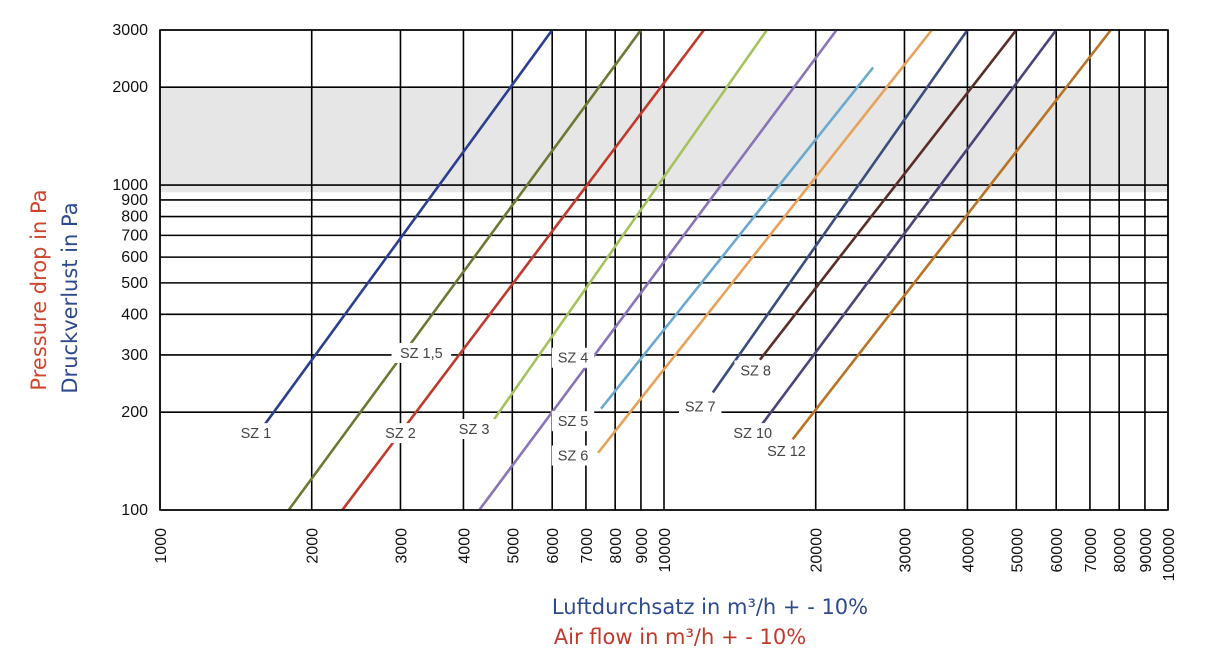 The image size is (1223, 668). Describe the element at coordinates (710, 607) in the screenshot. I see `x-axis-label-de: Luftdurchsatz in m³/h + - 10%` at that location.